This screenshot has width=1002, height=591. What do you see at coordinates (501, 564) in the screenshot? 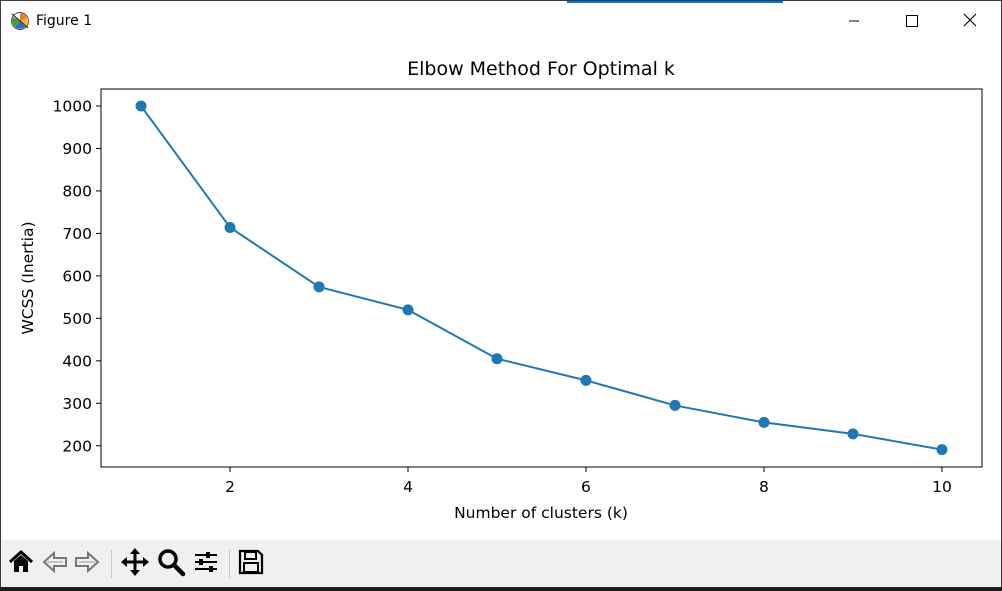
I see `navigation-toolbar` at bounding box center [501, 564].